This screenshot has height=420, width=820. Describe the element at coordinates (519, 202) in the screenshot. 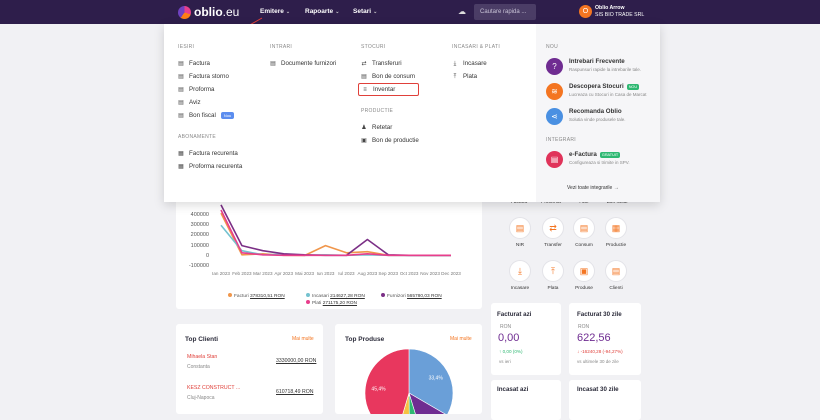

I see `qa-top-label: Factura` at that location.